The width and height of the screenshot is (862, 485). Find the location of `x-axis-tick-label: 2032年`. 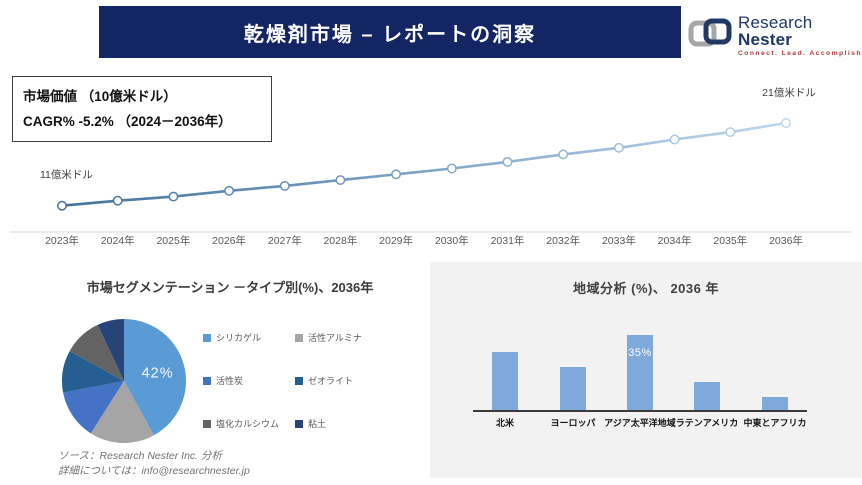

x-axis-tick-label: 2032年 is located at coordinates (563, 240).